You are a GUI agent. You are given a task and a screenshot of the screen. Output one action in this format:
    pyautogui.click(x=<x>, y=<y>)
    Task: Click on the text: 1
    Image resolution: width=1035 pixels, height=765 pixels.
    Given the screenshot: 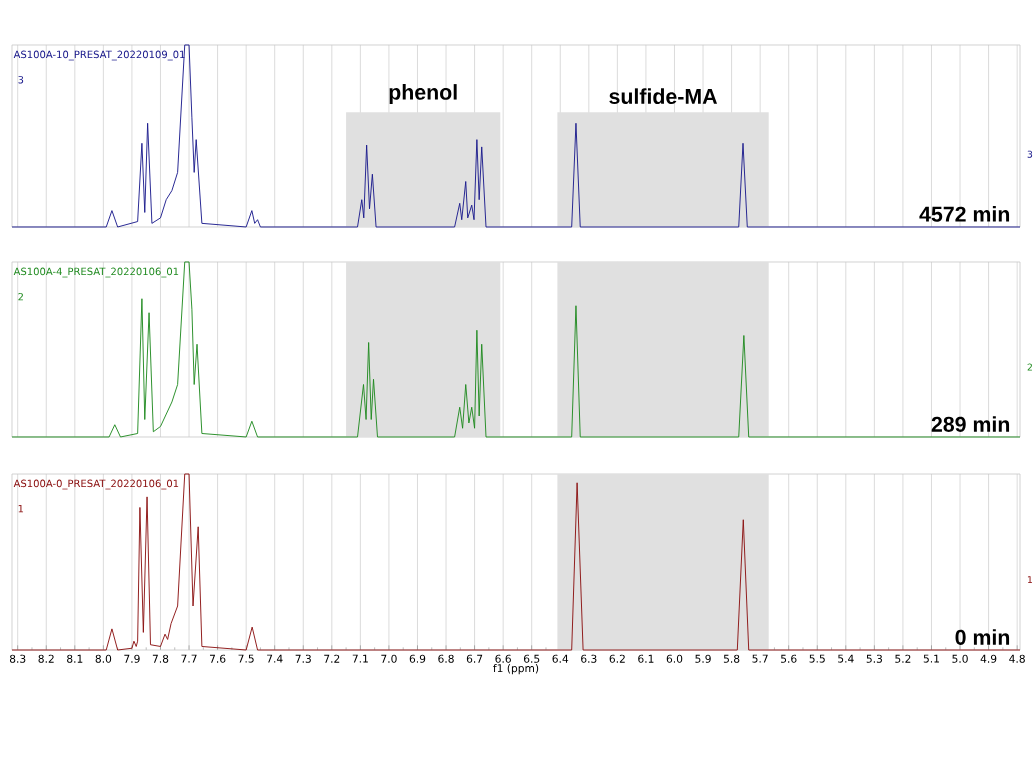 What is the action you would take?
    pyautogui.click(x=1030, y=579)
    